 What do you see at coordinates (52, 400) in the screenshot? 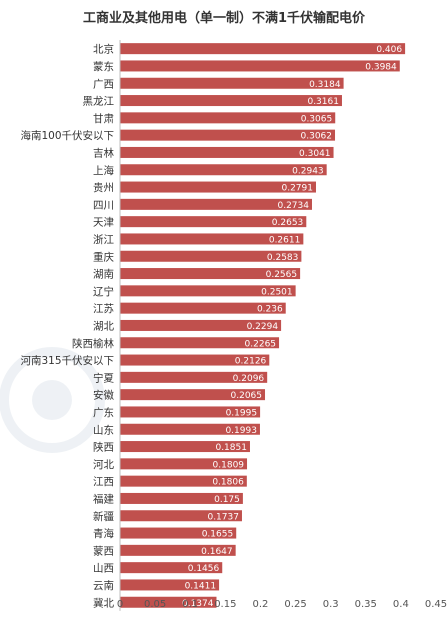
I see `watermark-logo` at bounding box center [52, 400].